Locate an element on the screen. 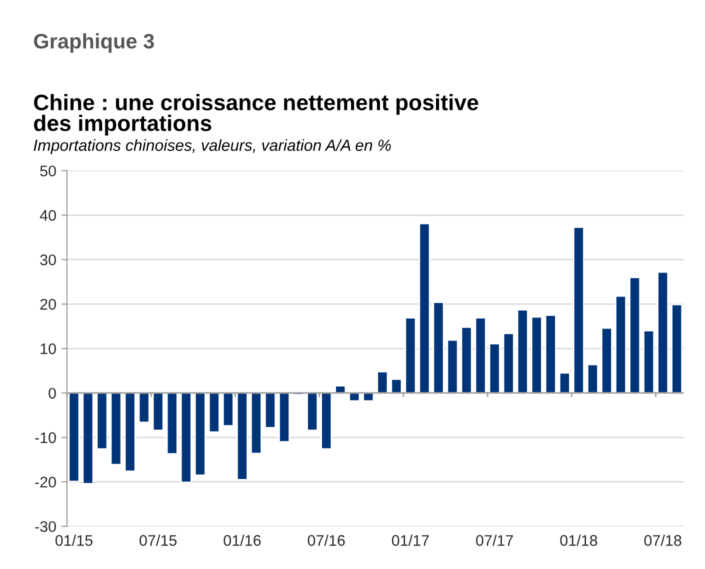 This screenshot has width=705, height=569. text: Graphique 3 is located at coordinates (94, 43).